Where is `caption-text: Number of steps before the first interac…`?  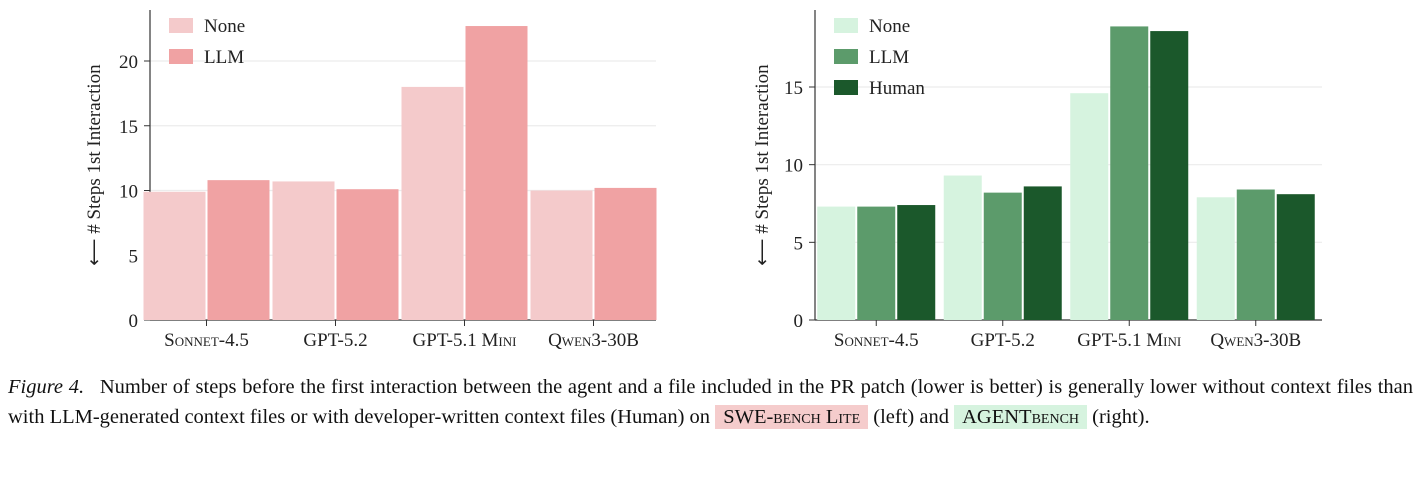
caption-text: Number of steps before the first interac… is located at coordinates (710, 402).